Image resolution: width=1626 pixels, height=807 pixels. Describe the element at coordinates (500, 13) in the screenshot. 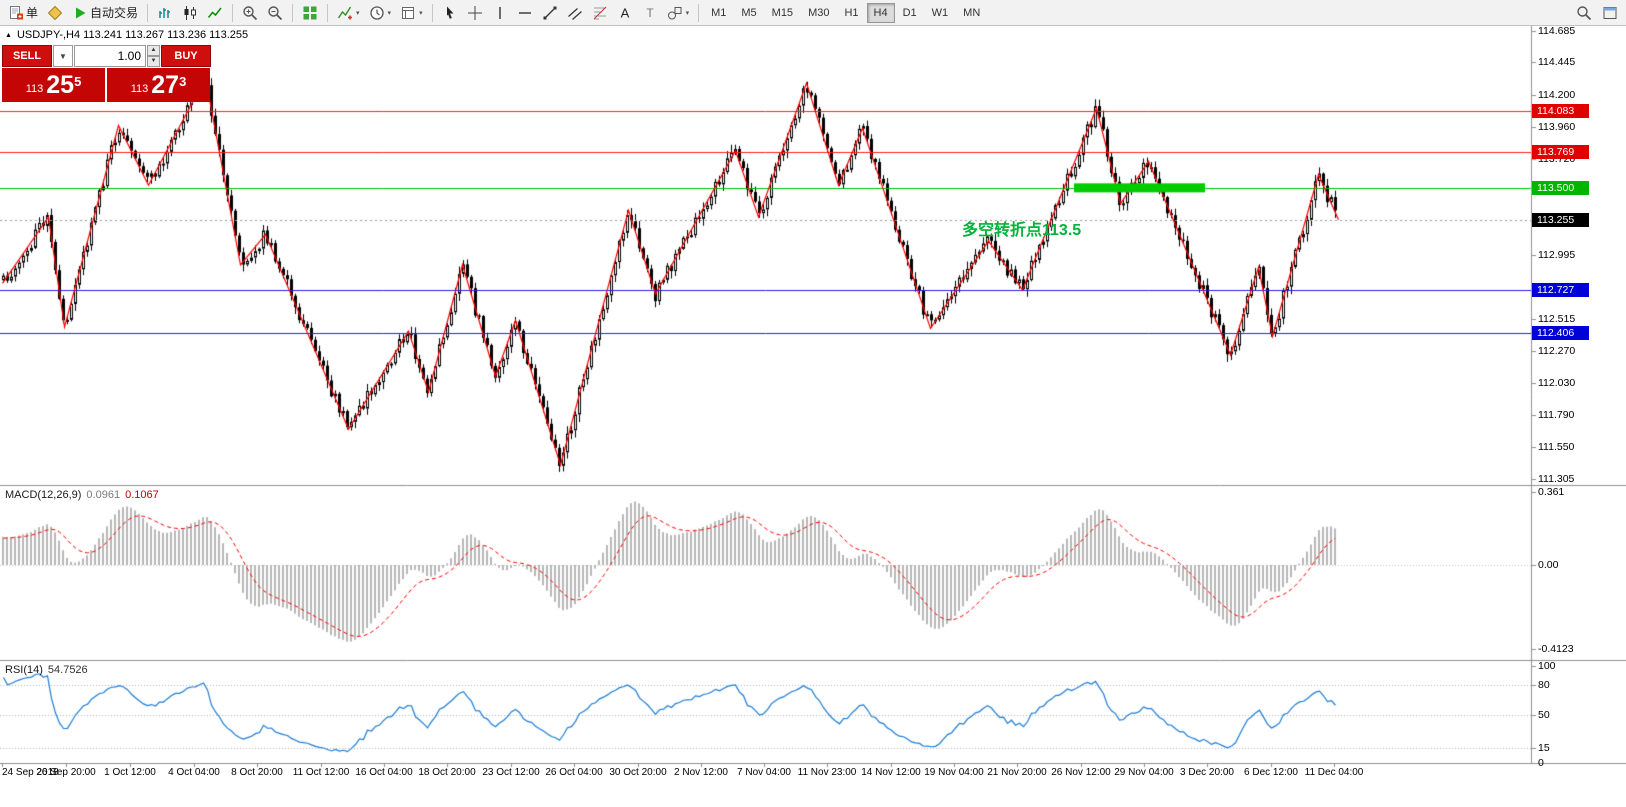

I see `vertical-line-button` at that location.